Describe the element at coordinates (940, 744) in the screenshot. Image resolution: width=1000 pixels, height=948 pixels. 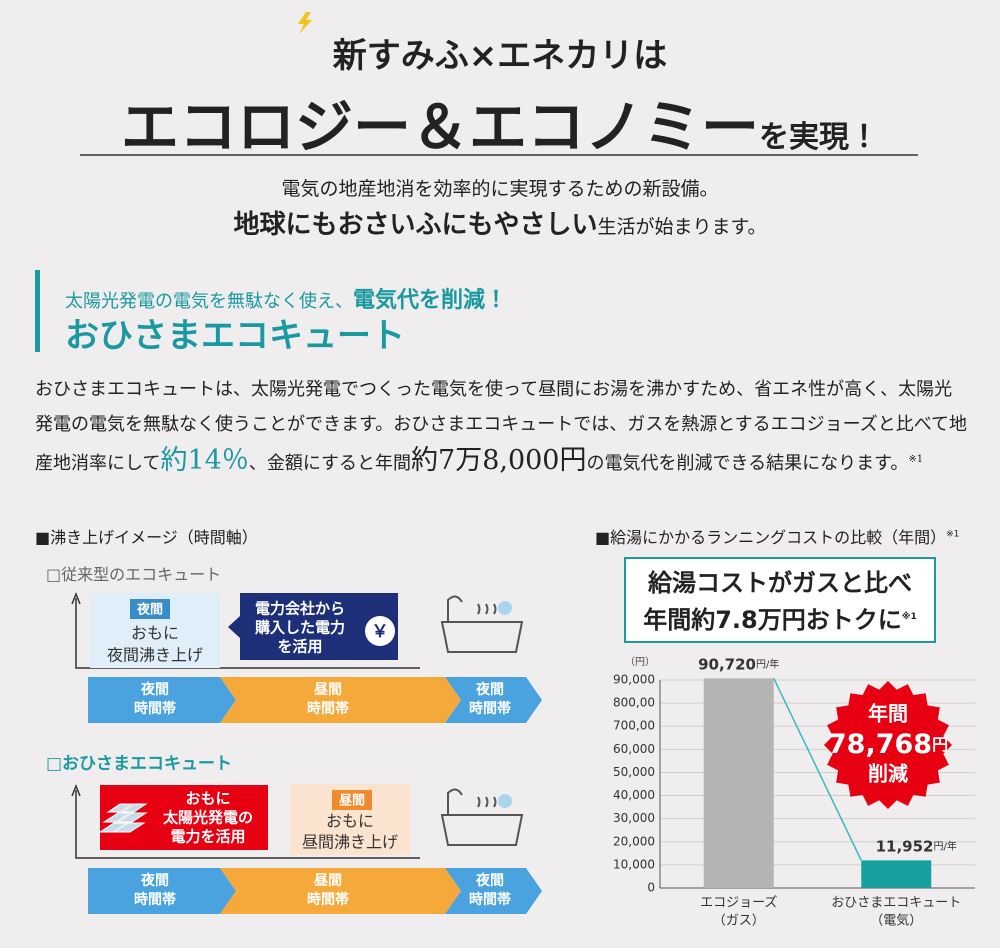
I see `badge-unit: 円` at that location.